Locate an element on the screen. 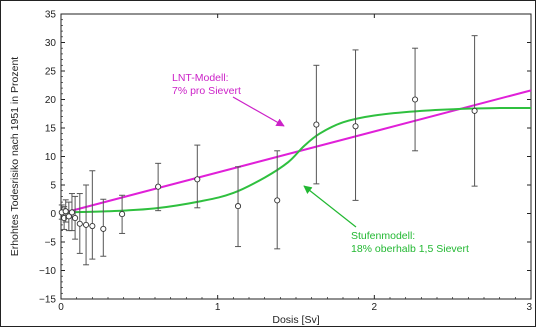 The height and width of the screenshot is (327, 536). y-tick-label: 15 is located at coordinates (51, 129).